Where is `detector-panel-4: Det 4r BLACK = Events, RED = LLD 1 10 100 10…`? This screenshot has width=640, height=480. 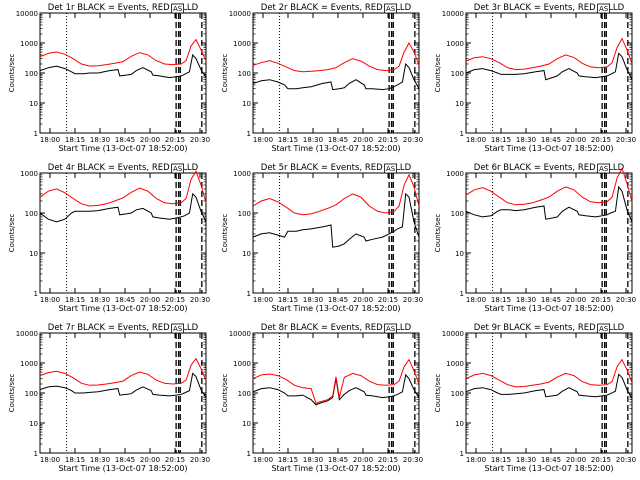 detector-panel-4: Det 4r BLACK = Events, RED = LLD 1 10 100 10… is located at coordinates (109, 238).